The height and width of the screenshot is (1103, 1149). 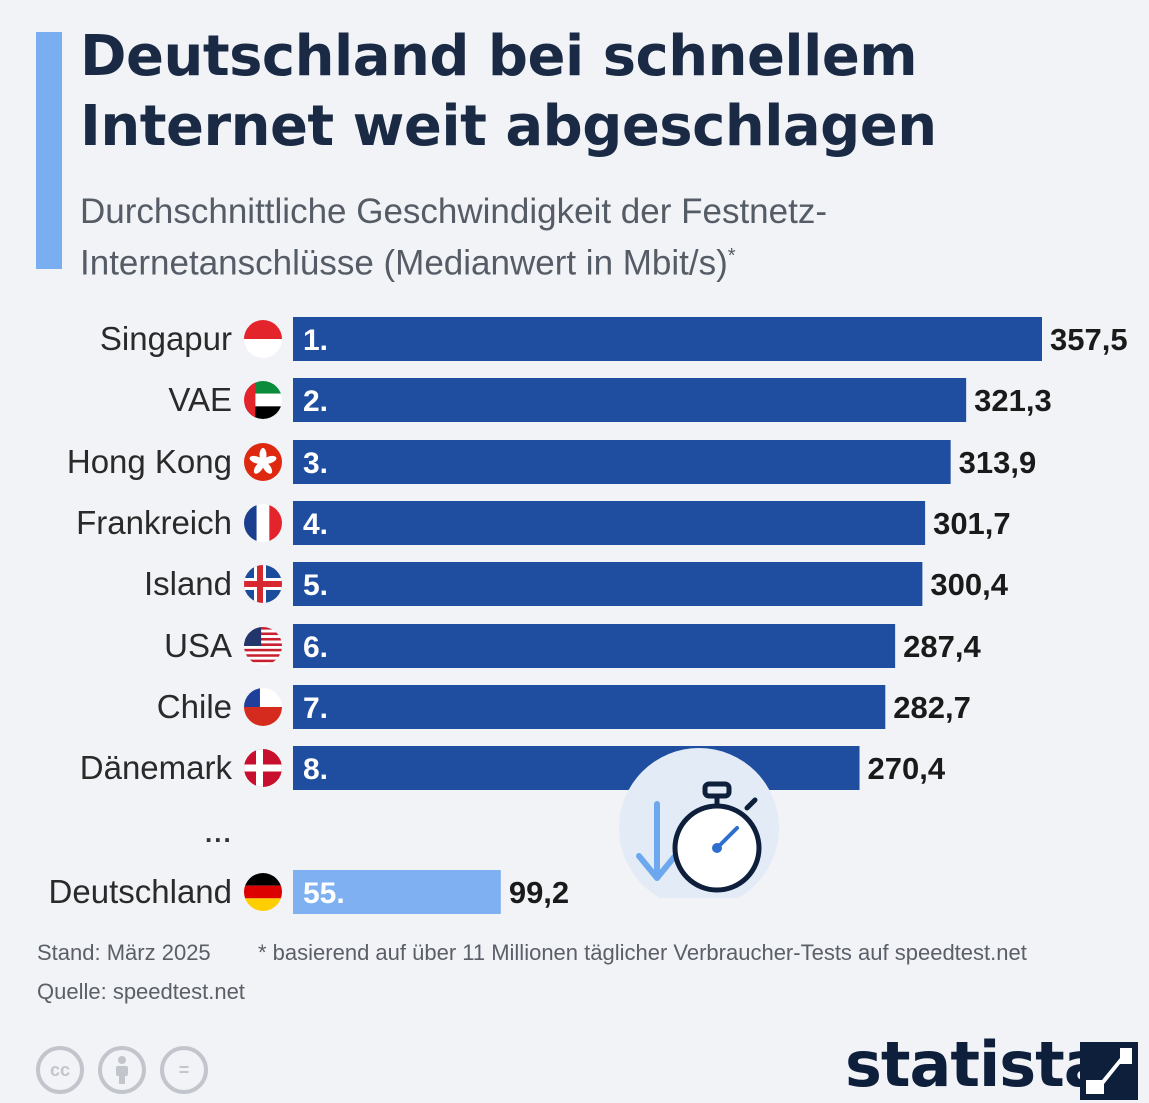 What do you see at coordinates (198, 645) in the screenshot?
I see `country-label-5: USA` at bounding box center [198, 645].